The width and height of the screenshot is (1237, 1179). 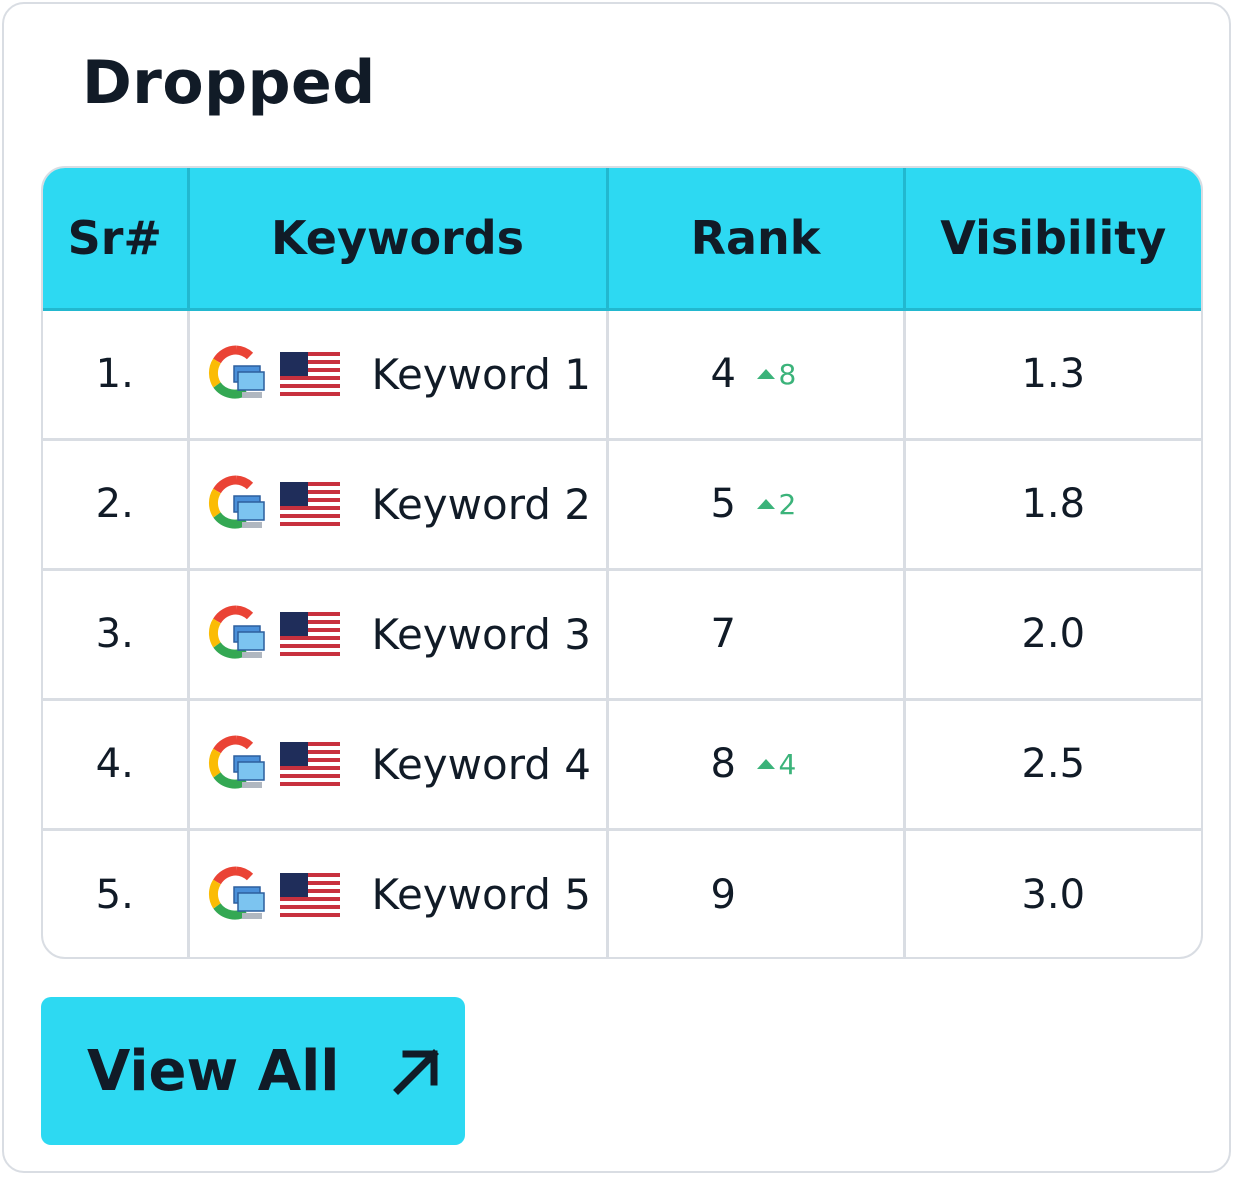 I want to click on rank-change-value: 2, so click(x=787, y=504).